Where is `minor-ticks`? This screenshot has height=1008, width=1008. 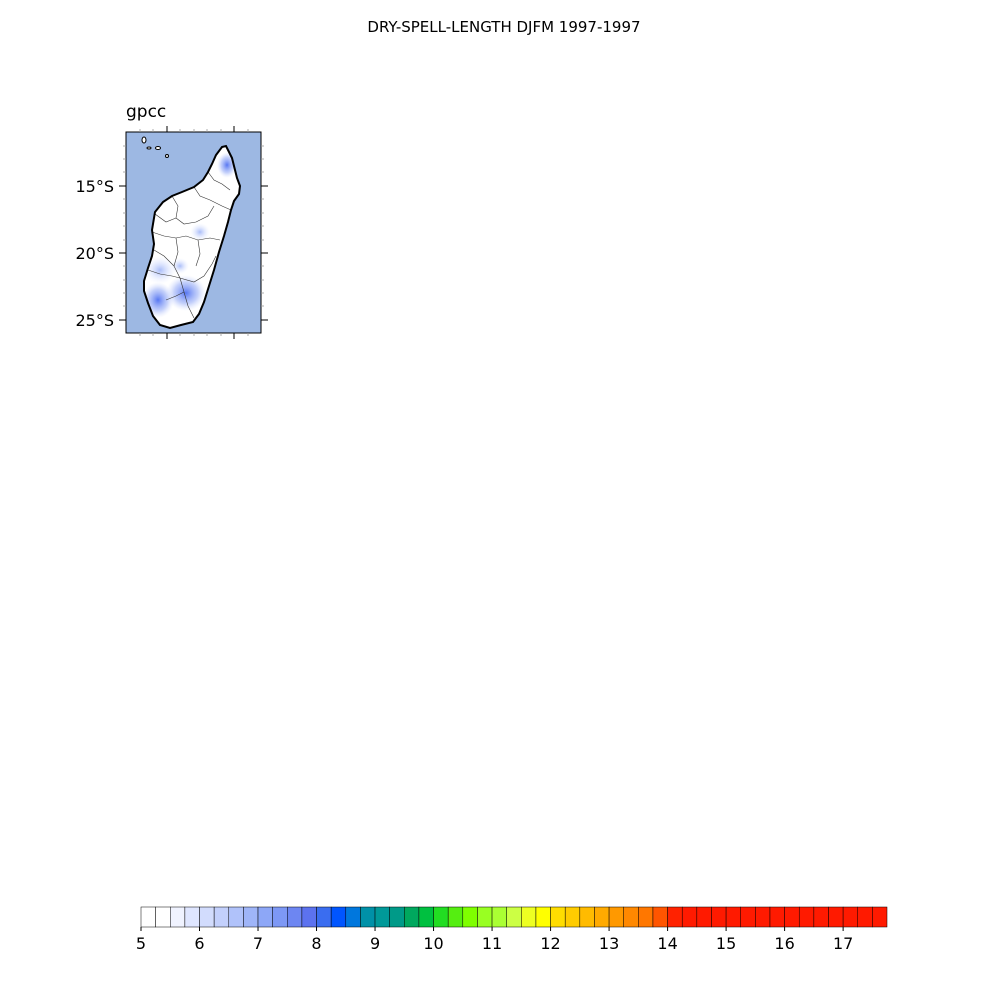
minor-ticks is located at coordinates (193, 232).